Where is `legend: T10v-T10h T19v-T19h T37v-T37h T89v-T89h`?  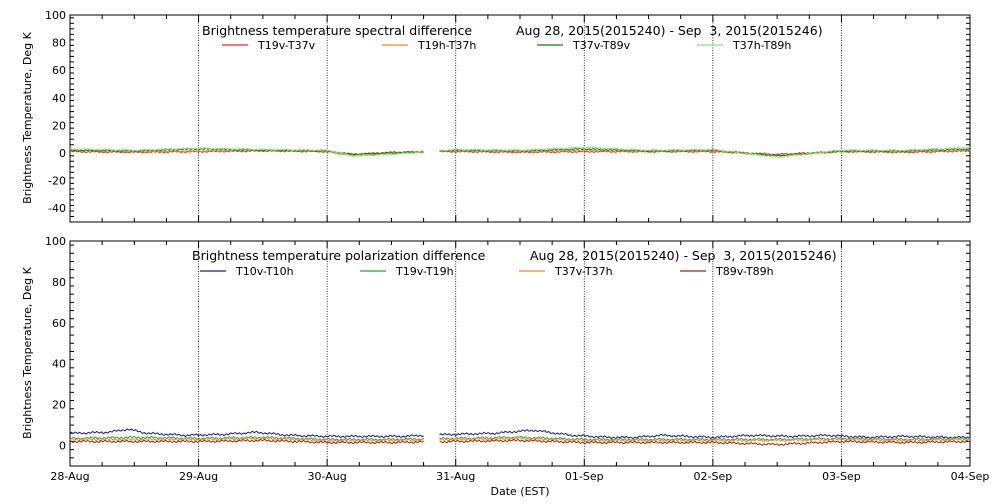
legend: T10v-T10h T19v-T19h T37v-T37h T89v-T89h is located at coordinates (487, 271).